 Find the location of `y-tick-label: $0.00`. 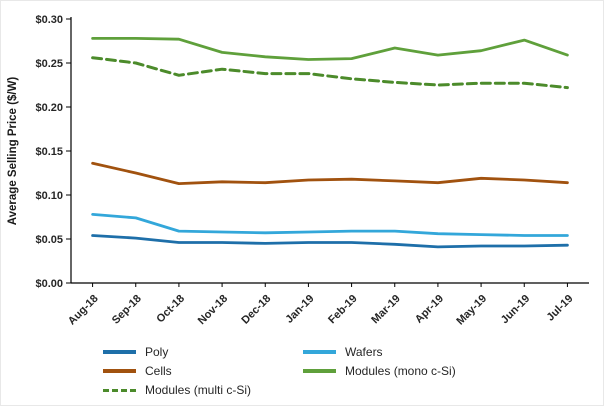

y-tick-label: $0.00 is located at coordinates (49, 284).